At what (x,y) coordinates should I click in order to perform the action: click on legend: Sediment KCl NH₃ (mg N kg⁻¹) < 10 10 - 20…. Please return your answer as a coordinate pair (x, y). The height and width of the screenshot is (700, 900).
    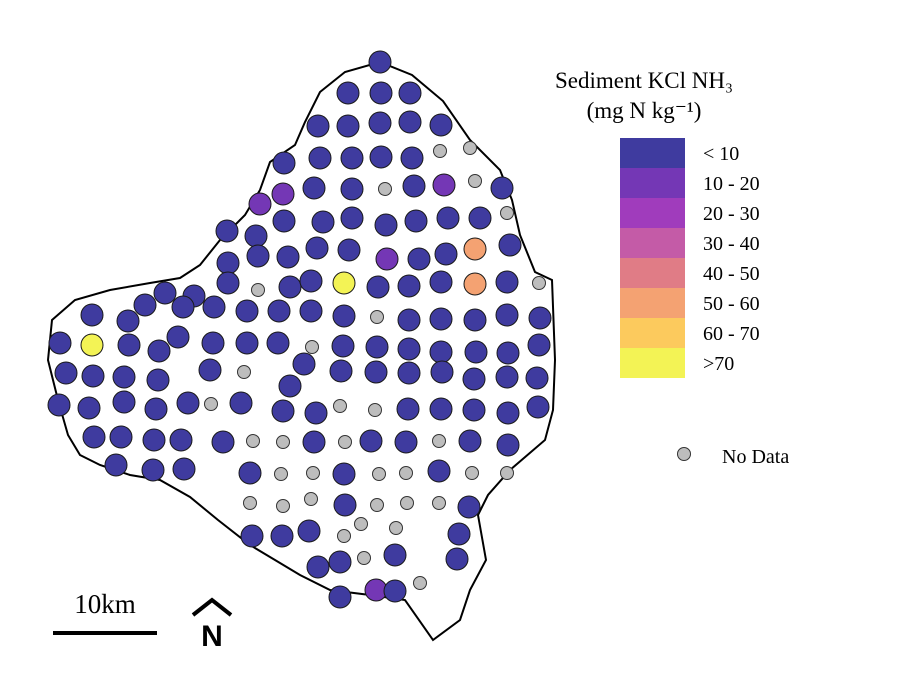
    Looking at the image, I should click on (672, 268).